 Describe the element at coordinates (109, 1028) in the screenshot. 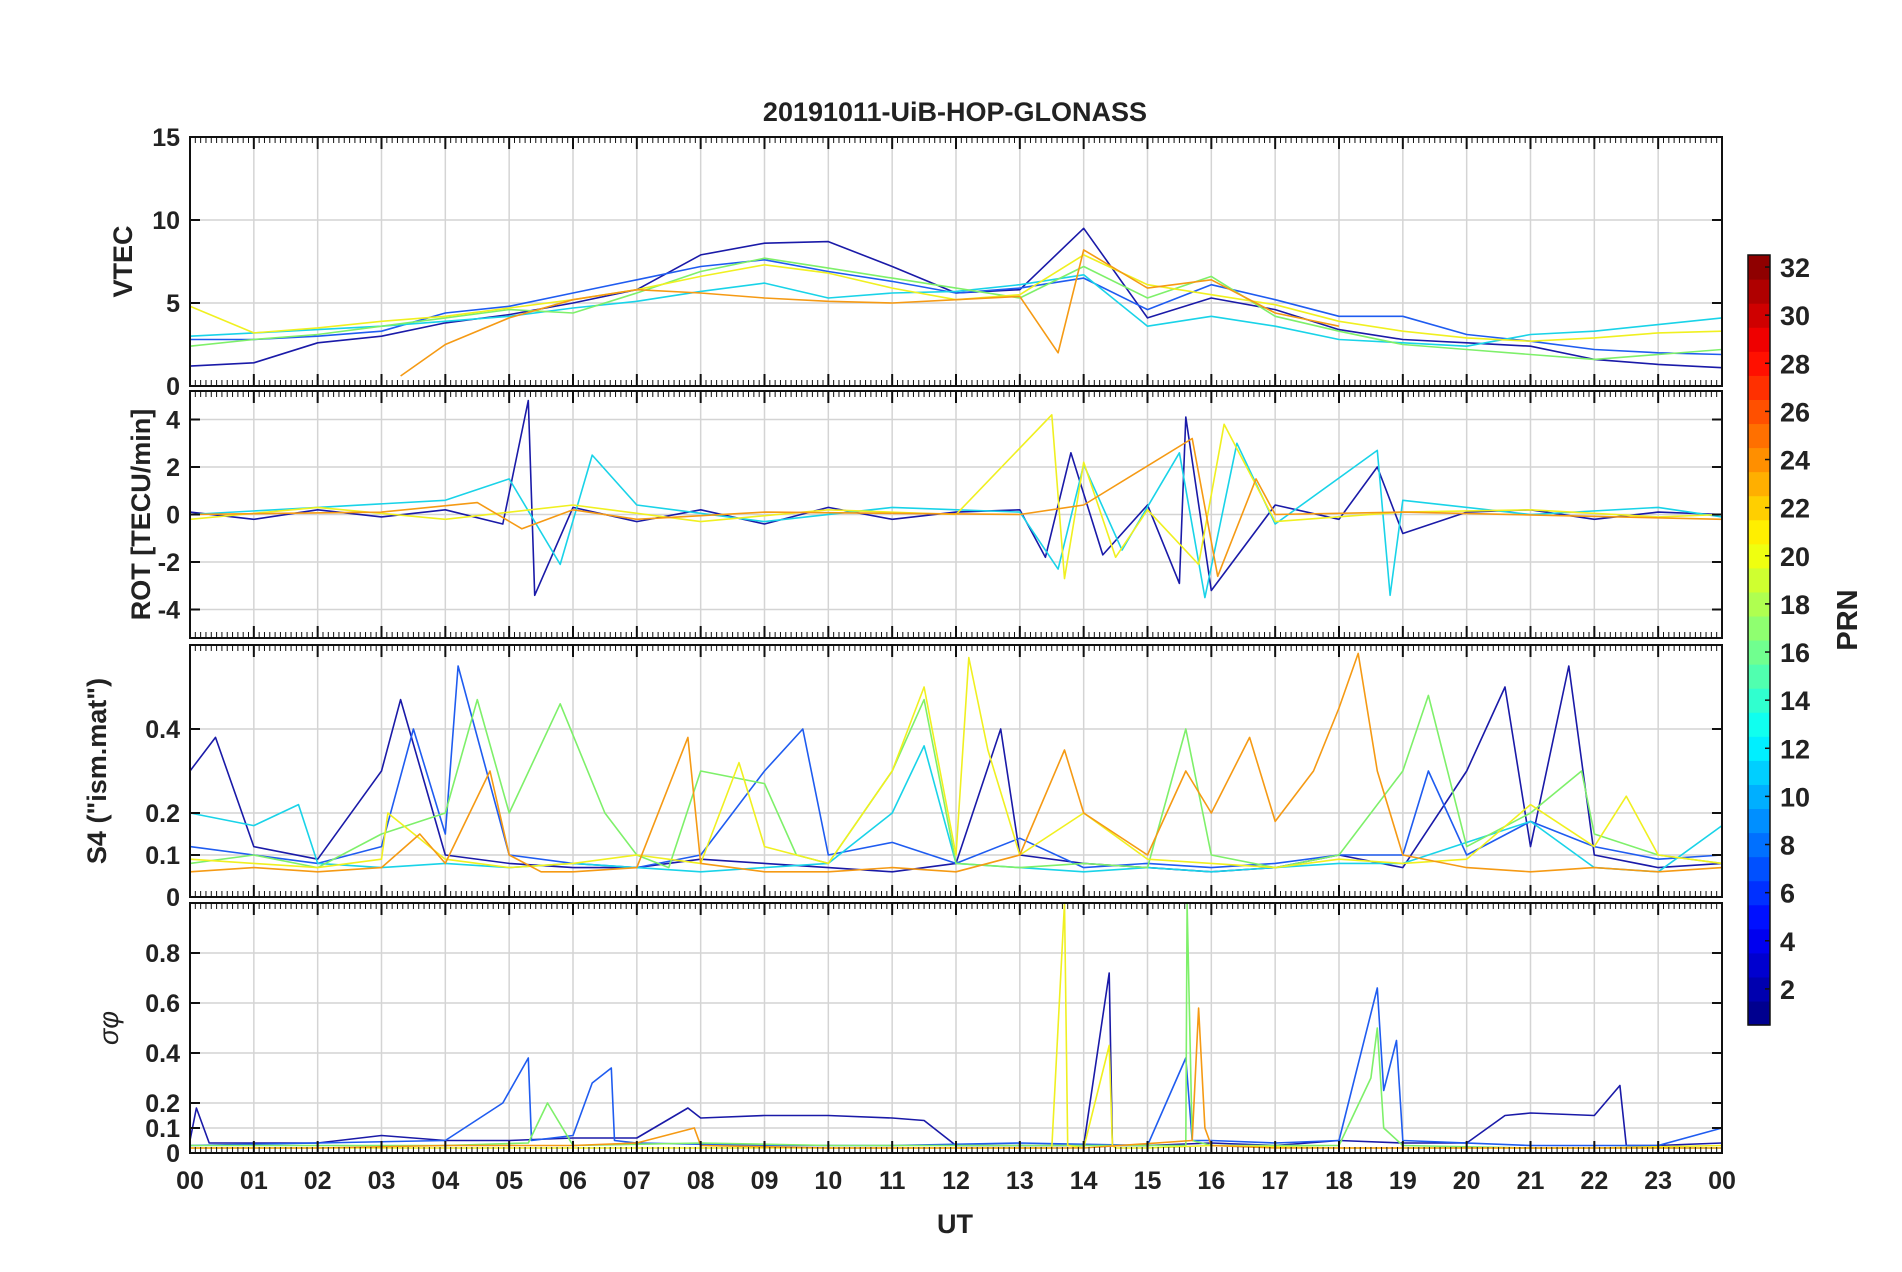

I see `y-axis-label: σφ` at that location.